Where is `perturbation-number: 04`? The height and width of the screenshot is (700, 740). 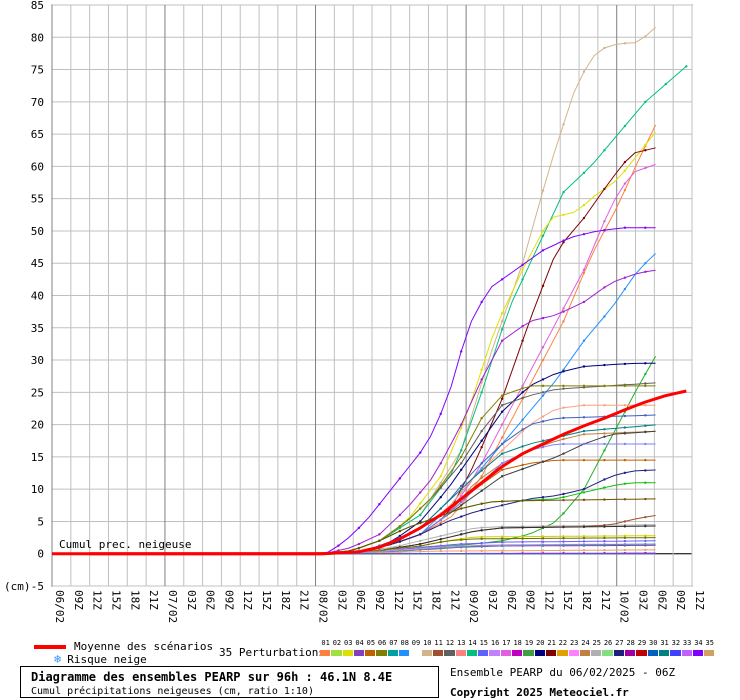 perturbation-number: 04 is located at coordinates (359, 643).